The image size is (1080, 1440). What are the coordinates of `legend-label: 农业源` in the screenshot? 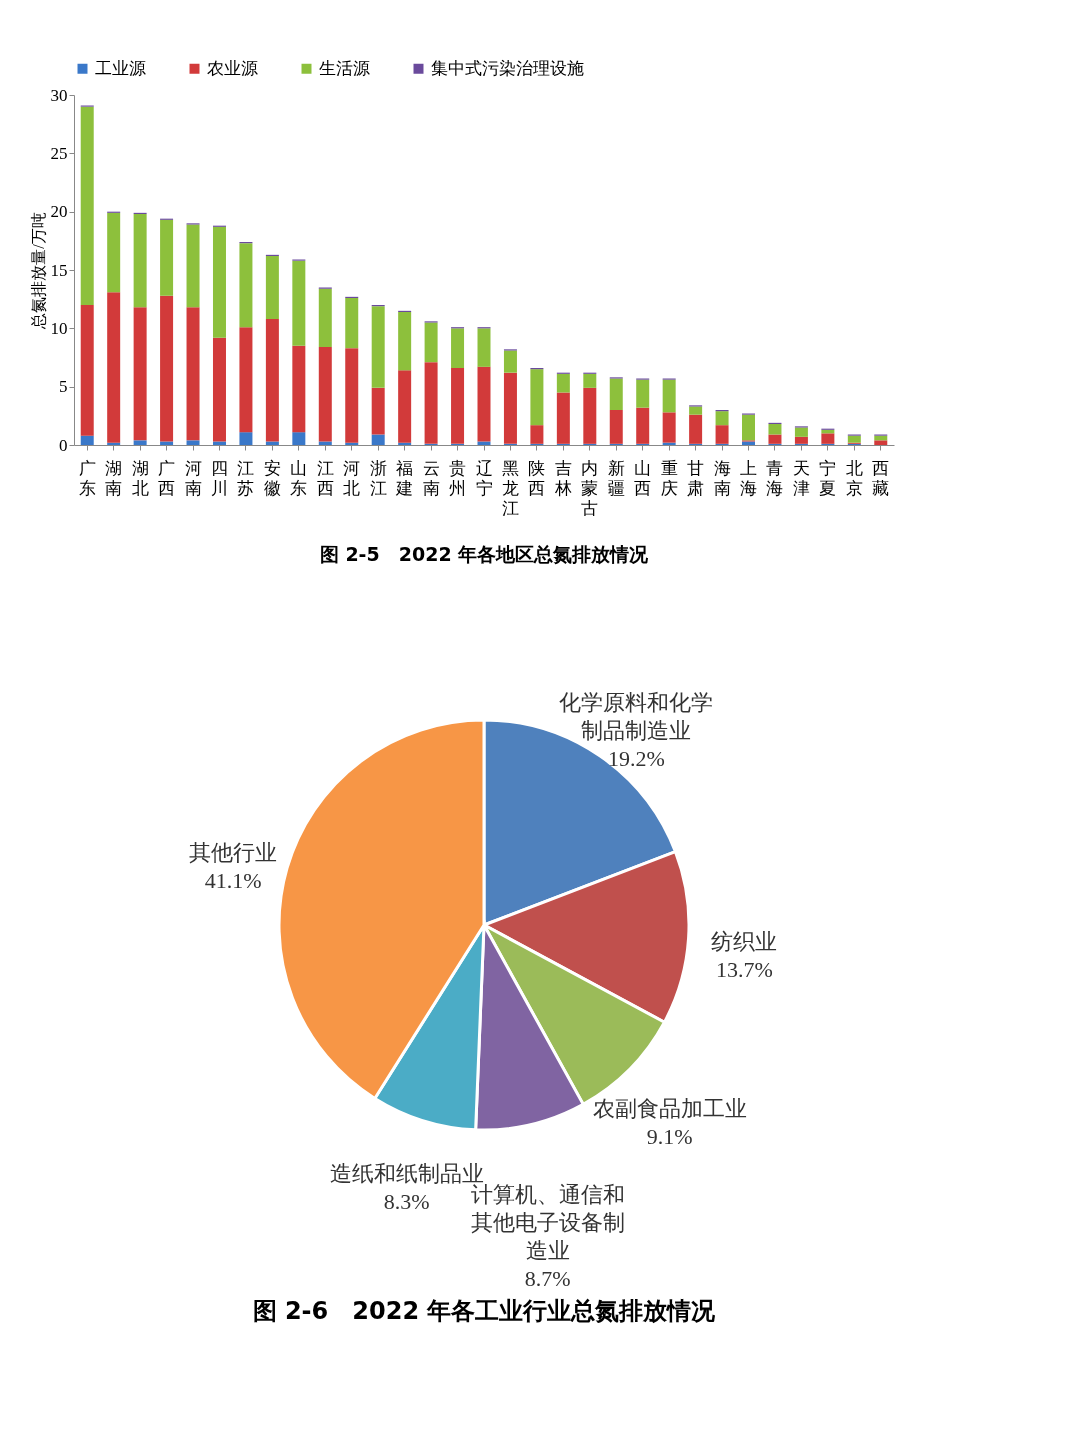 It's located at (232, 68).